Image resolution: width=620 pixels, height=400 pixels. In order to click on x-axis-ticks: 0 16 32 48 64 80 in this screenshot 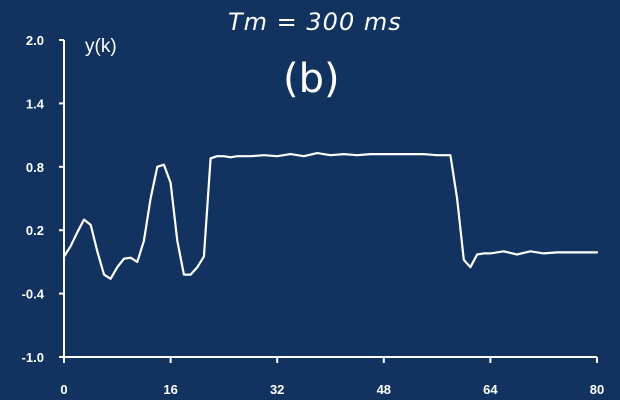, I will do `click(332, 377)`.